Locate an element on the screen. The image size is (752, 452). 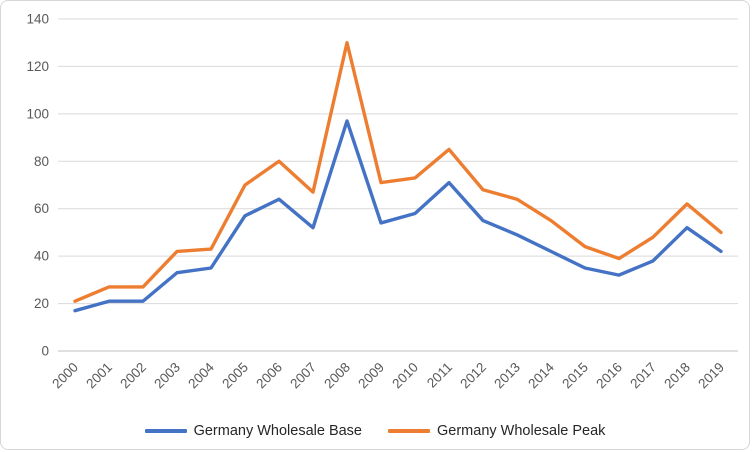
x-tick-label: 2013 is located at coordinates (507, 376).